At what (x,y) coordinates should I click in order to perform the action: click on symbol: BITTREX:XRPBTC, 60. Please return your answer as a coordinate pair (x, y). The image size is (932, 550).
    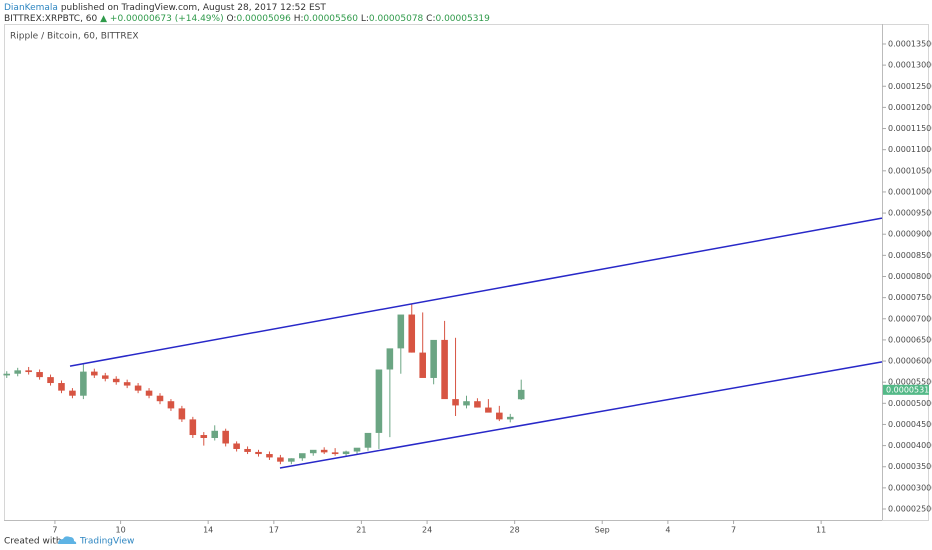
    Looking at the image, I should click on (51, 19).